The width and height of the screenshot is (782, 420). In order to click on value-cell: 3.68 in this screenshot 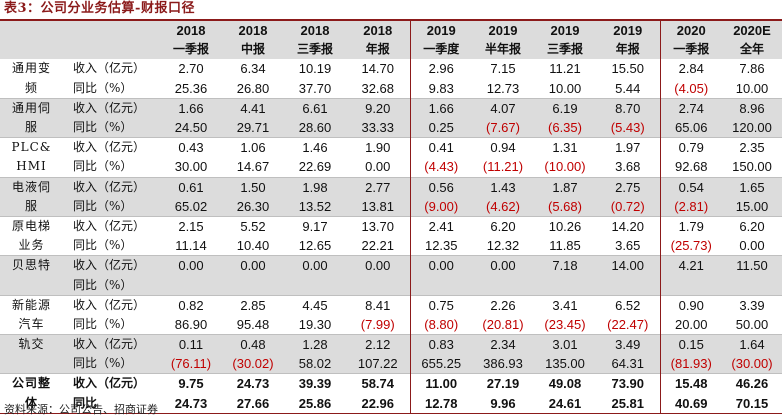, I will do `click(628, 167)`.